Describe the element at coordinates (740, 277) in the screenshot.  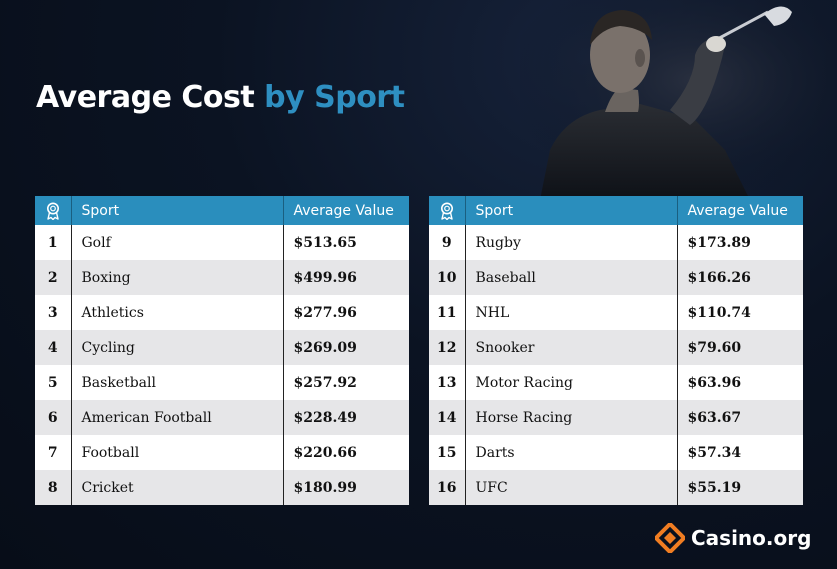
I see `value-cell: $166.26` at that location.